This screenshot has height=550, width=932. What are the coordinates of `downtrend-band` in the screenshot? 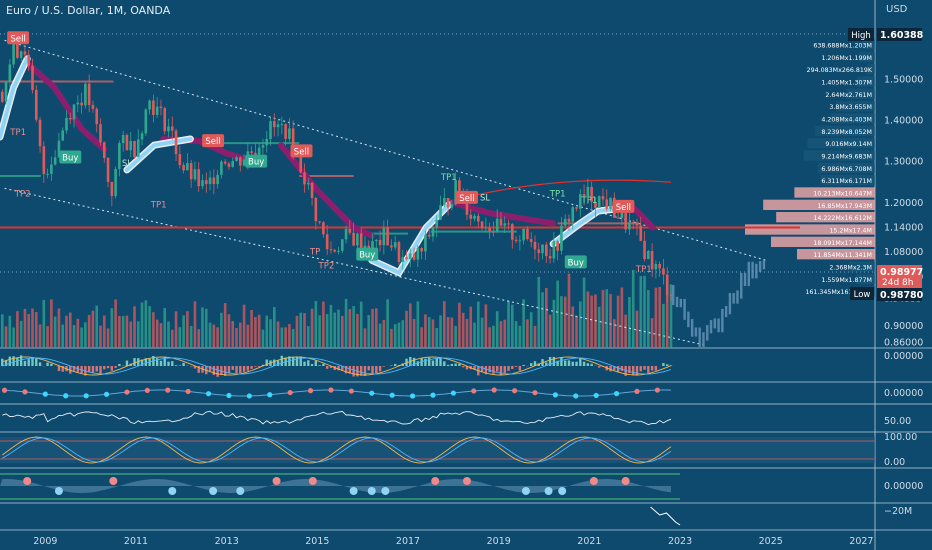 It's located at (326, 190).